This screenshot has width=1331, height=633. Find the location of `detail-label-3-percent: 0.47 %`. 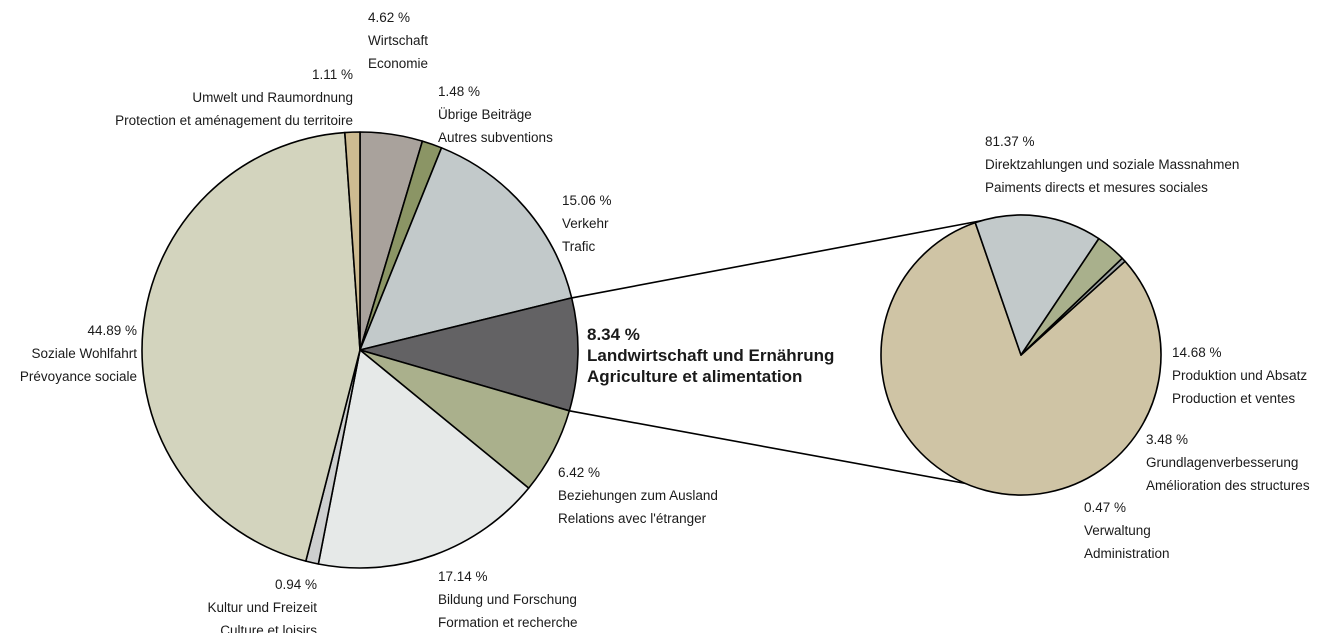

detail-label-3-percent: 0.47 % is located at coordinates (1105, 507).